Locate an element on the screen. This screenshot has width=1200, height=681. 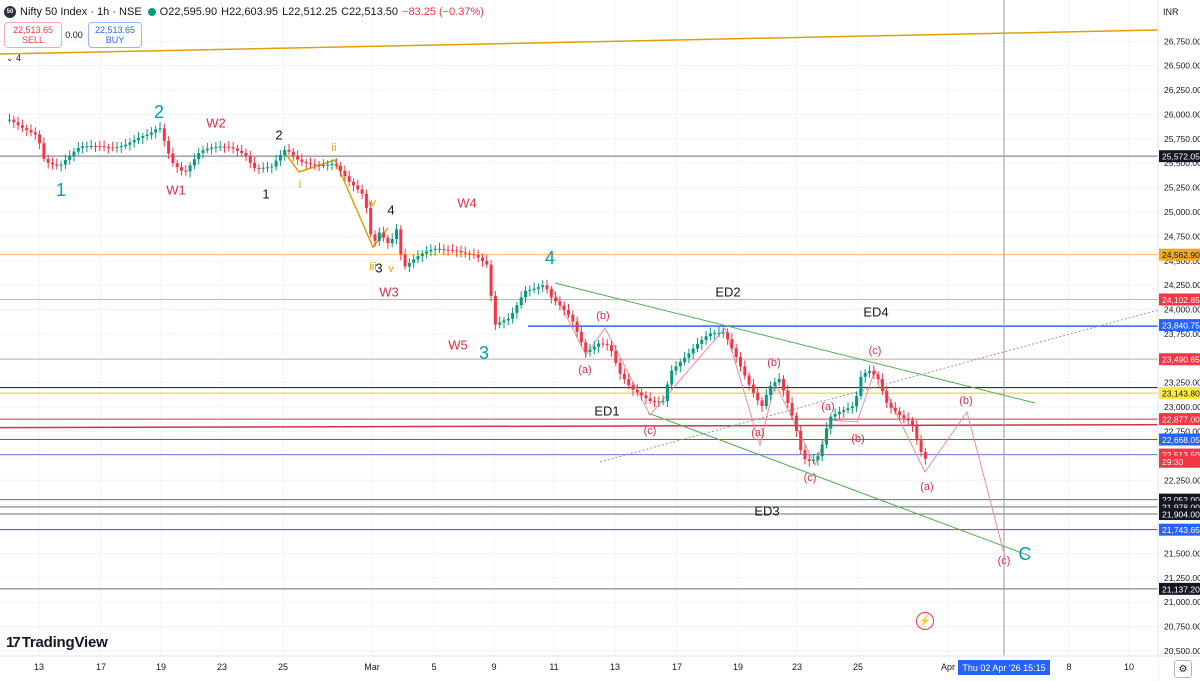
buy-button: 22,513.65 BUY is located at coordinates (115, 35).